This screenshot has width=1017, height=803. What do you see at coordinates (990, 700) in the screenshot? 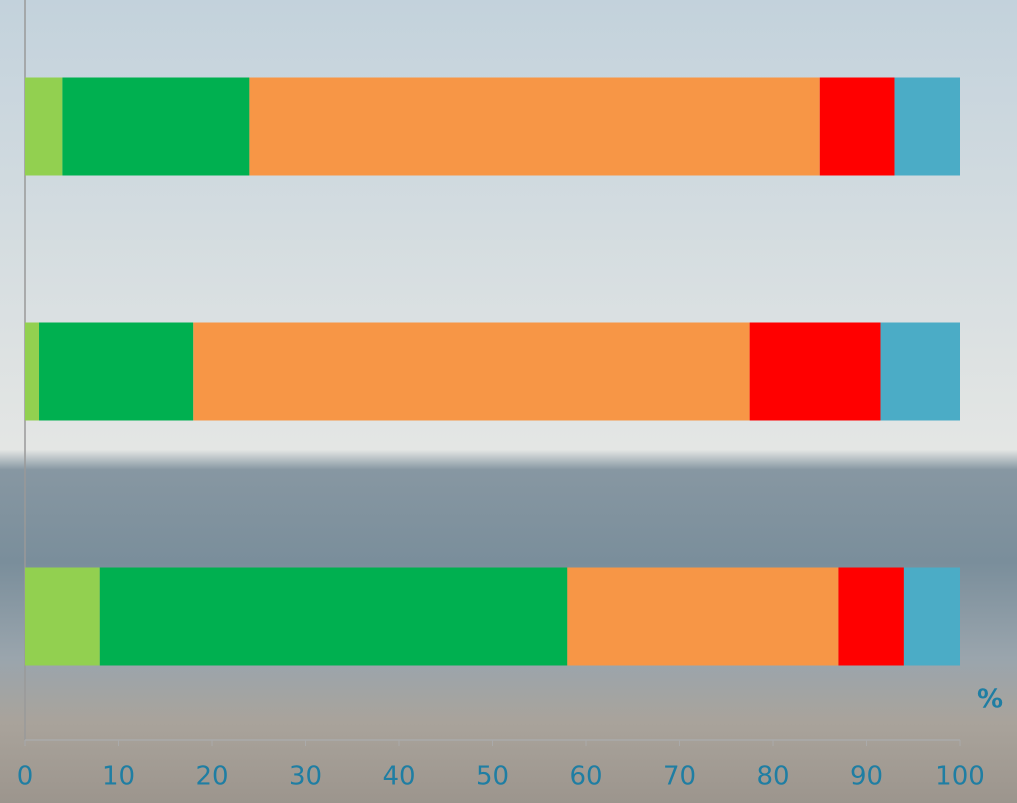
I see `x-axis-label: %` at bounding box center [990, 700].